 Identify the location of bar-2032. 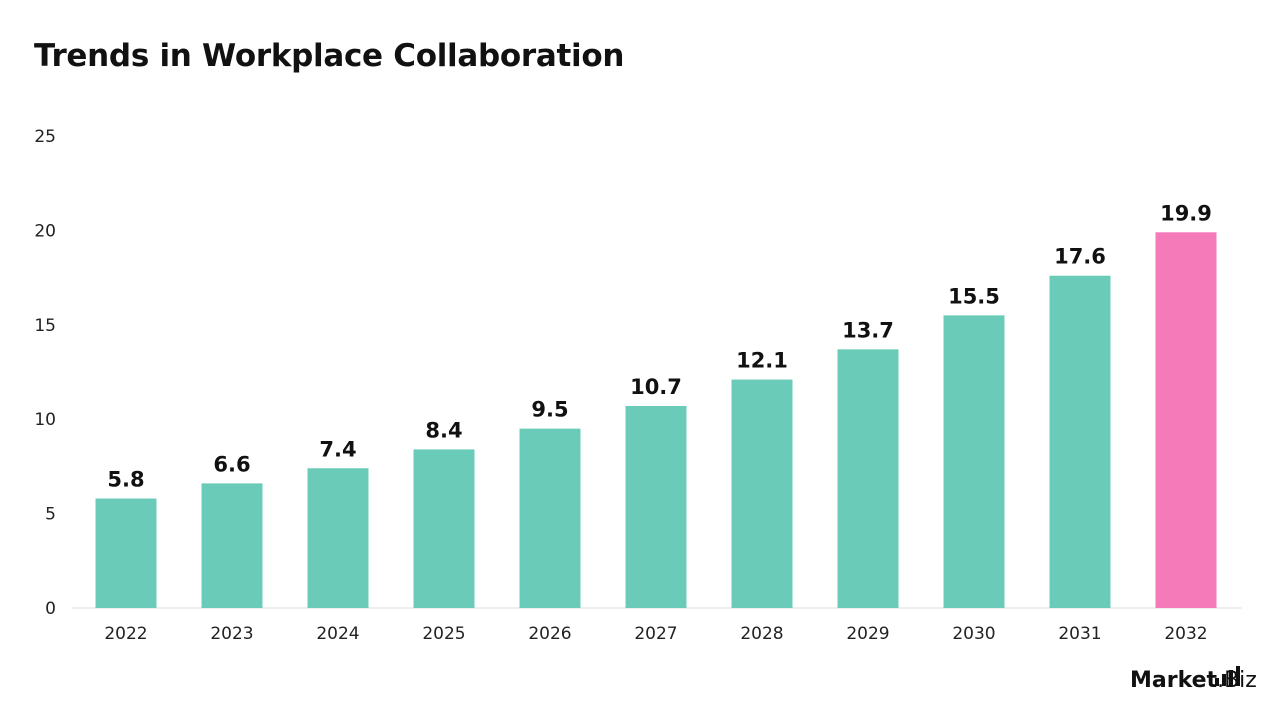
(1186, 420).